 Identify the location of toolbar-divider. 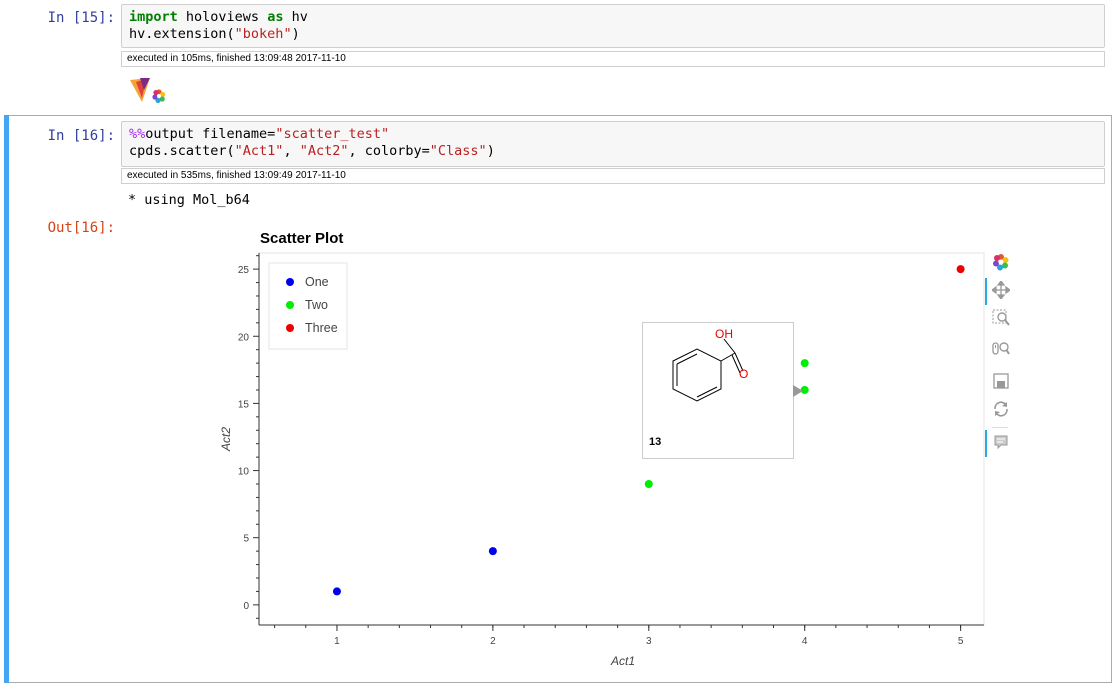
(1000, 427).